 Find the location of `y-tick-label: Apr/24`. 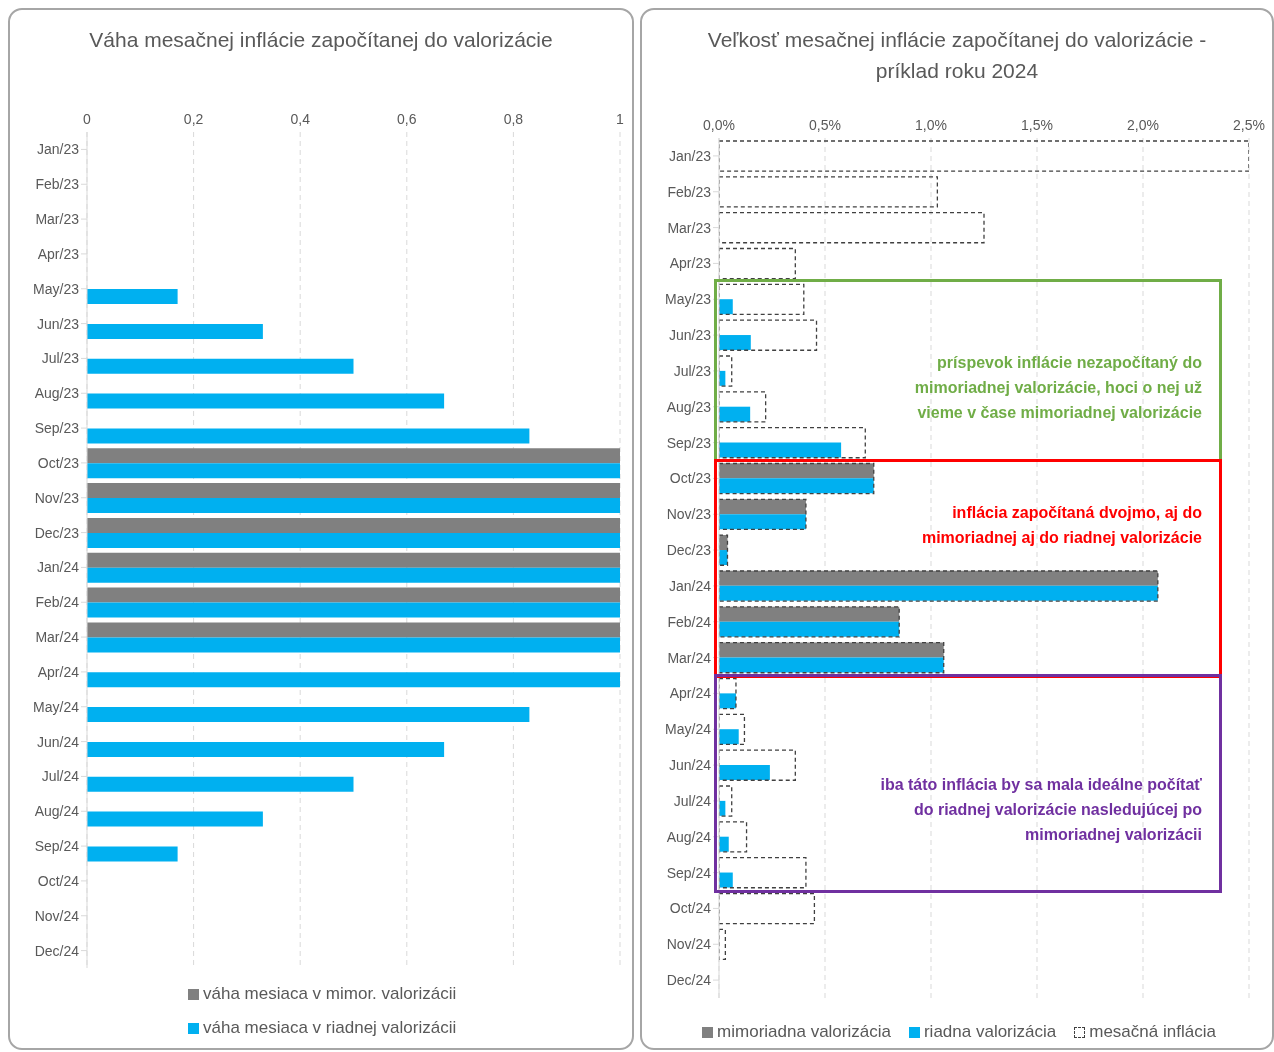

y-tick-label: Apr/24 is located at coordinates (690, 693).